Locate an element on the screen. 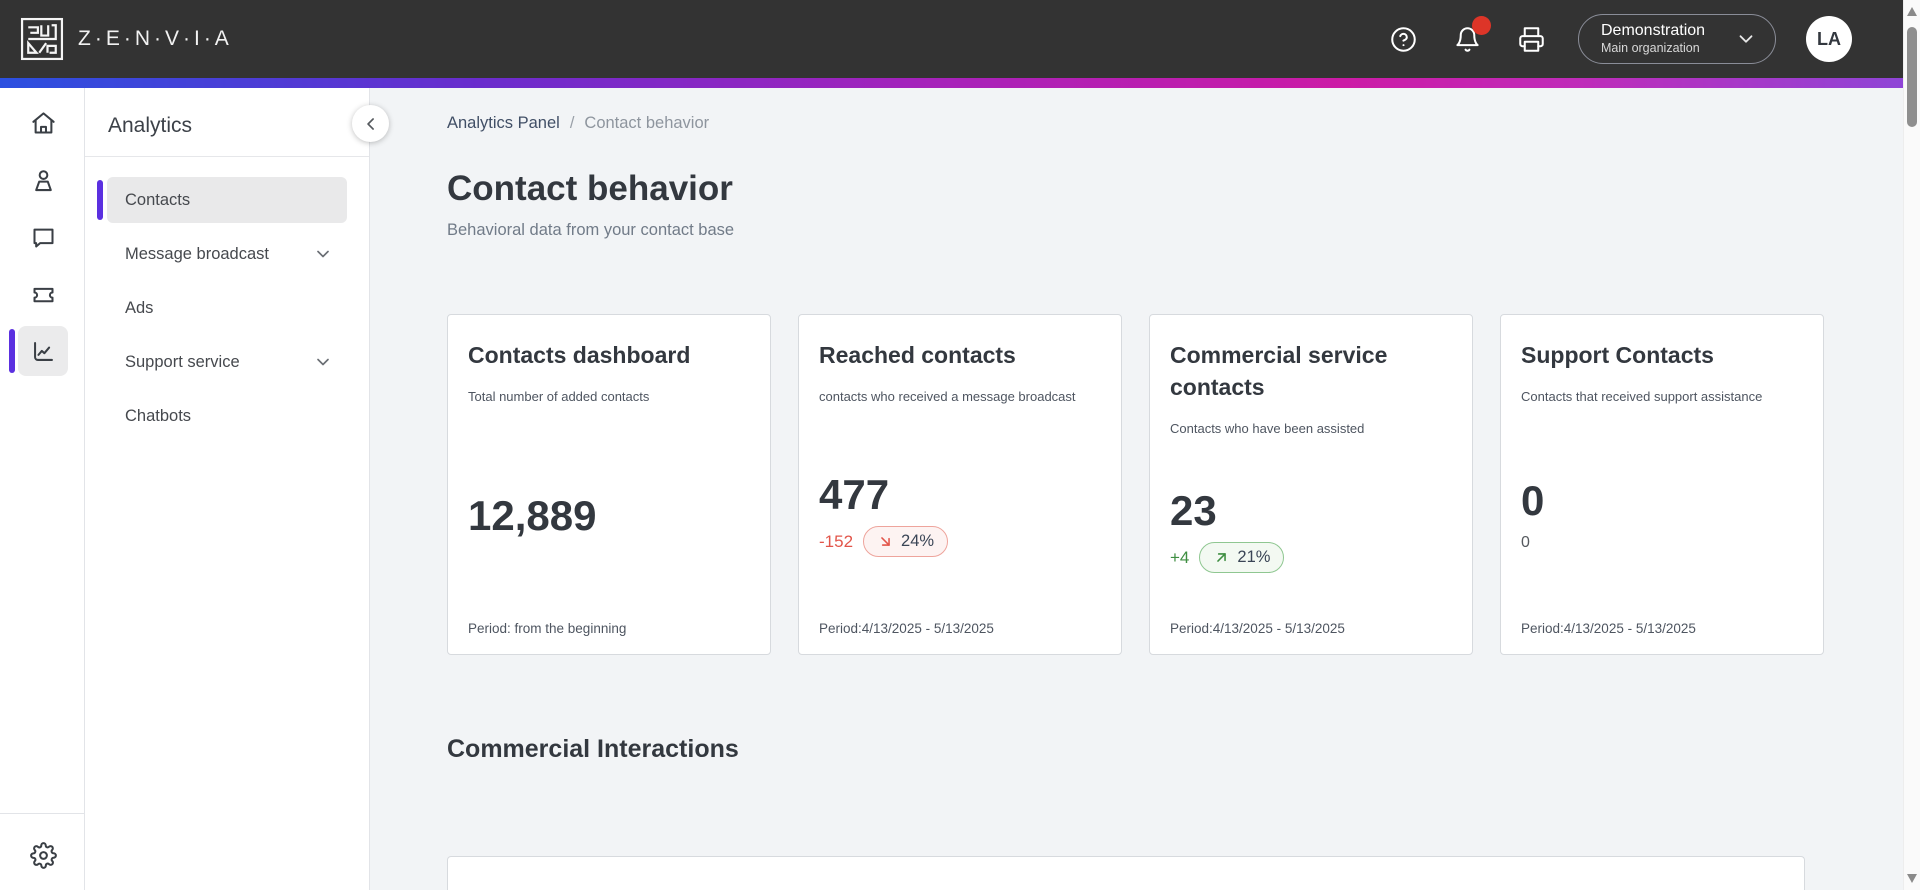 The image size is (1920, 890). card-title: Commercial service contacts is located at coordinates (1279, 371).